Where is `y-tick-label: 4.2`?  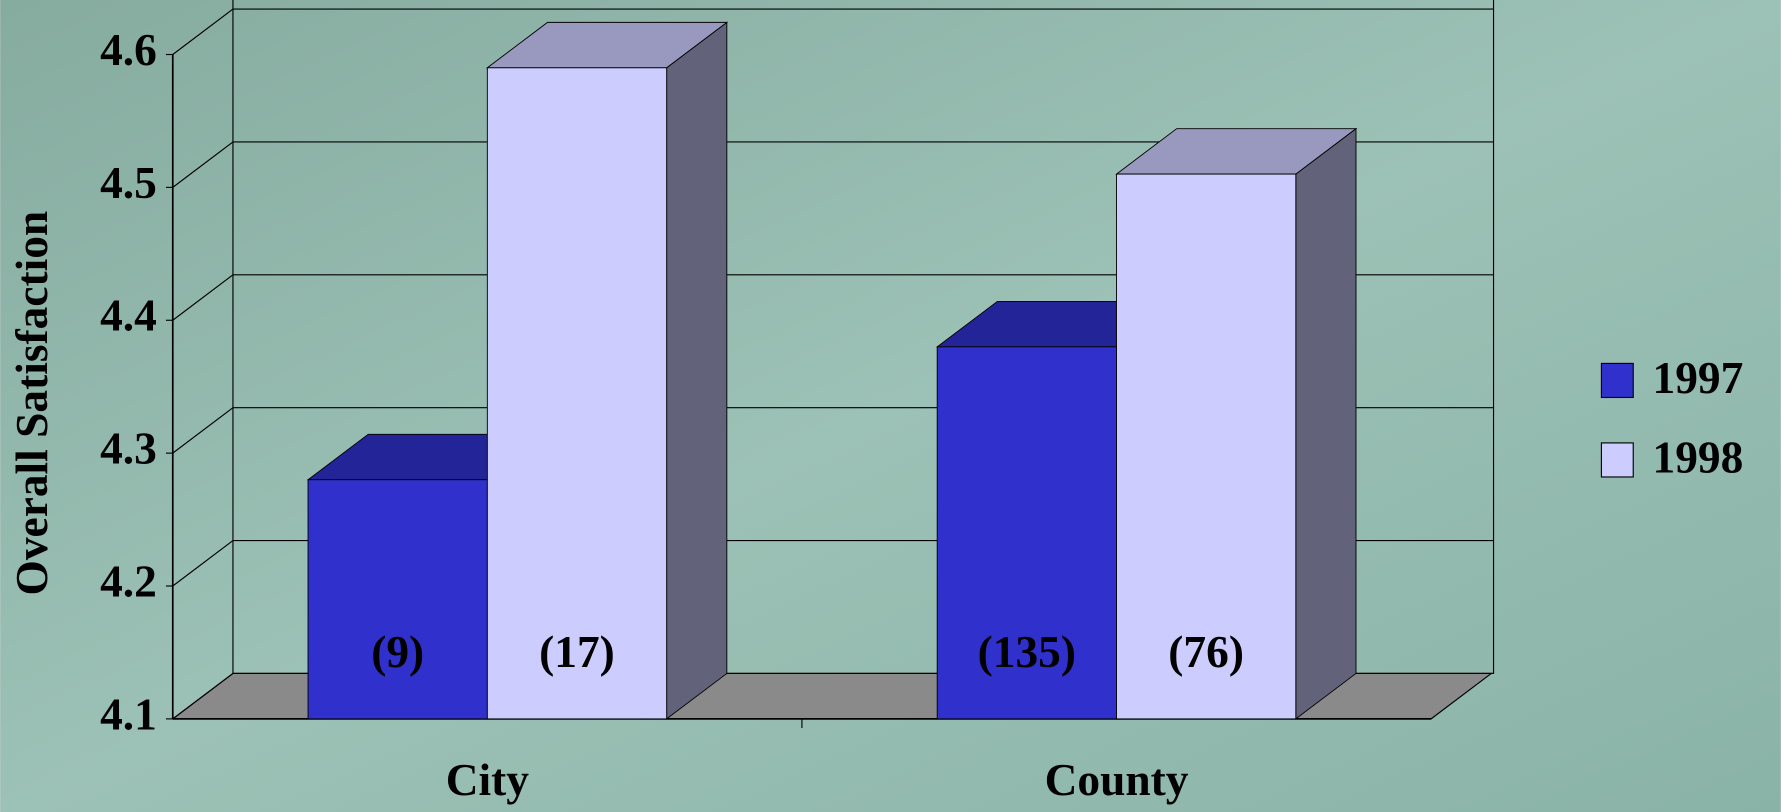
y-tick-label: 4.2 is located at coordinates (128, 581).